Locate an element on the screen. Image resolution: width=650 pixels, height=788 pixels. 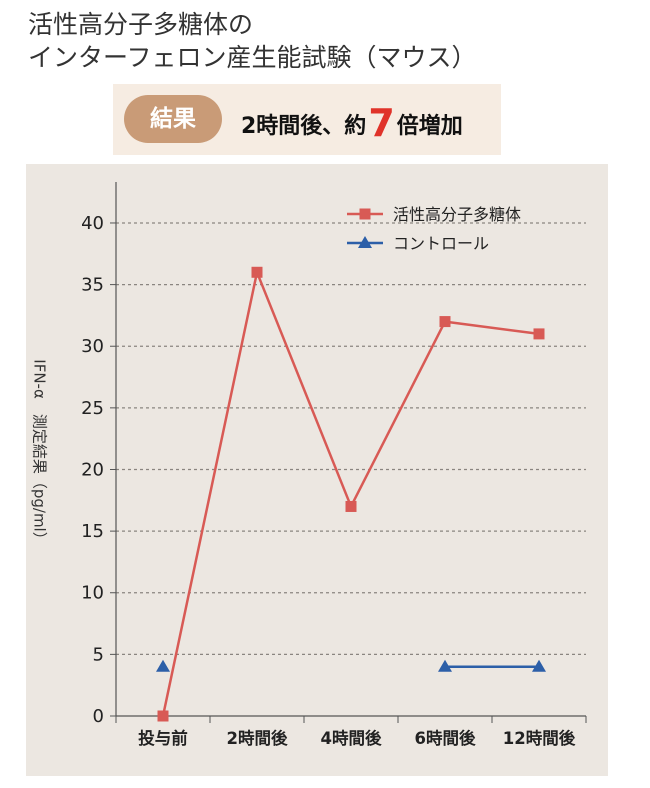
title-line-2: インターフェロン産生能試験（マウス） is located at coordinates (252, 57).